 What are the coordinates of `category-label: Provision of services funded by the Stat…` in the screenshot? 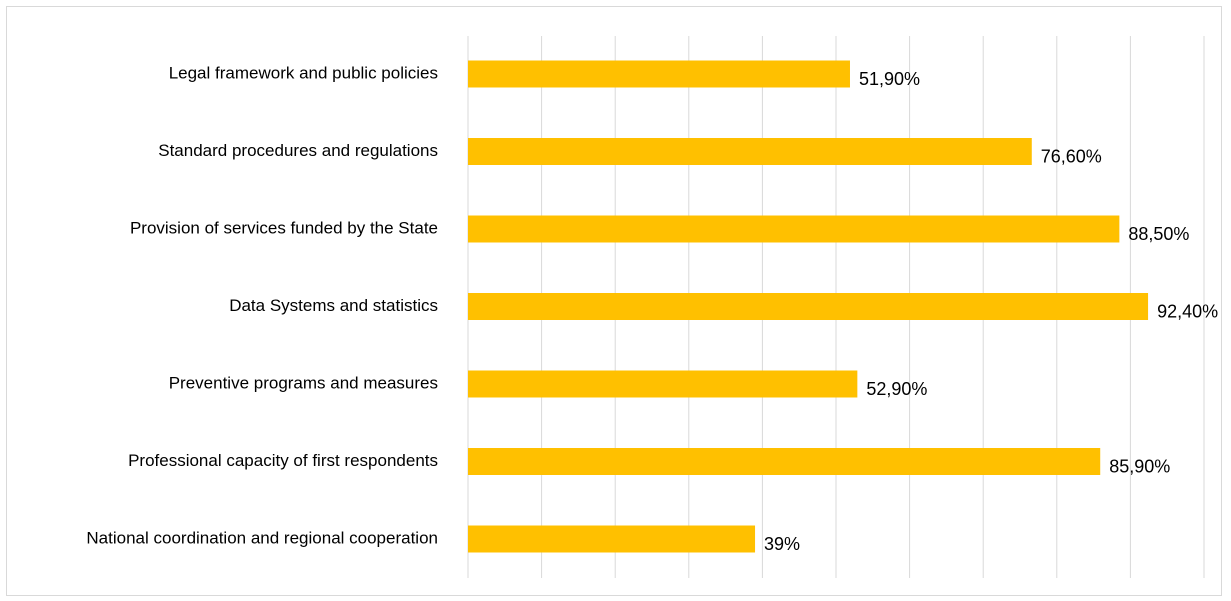 It's located at (284, 227).